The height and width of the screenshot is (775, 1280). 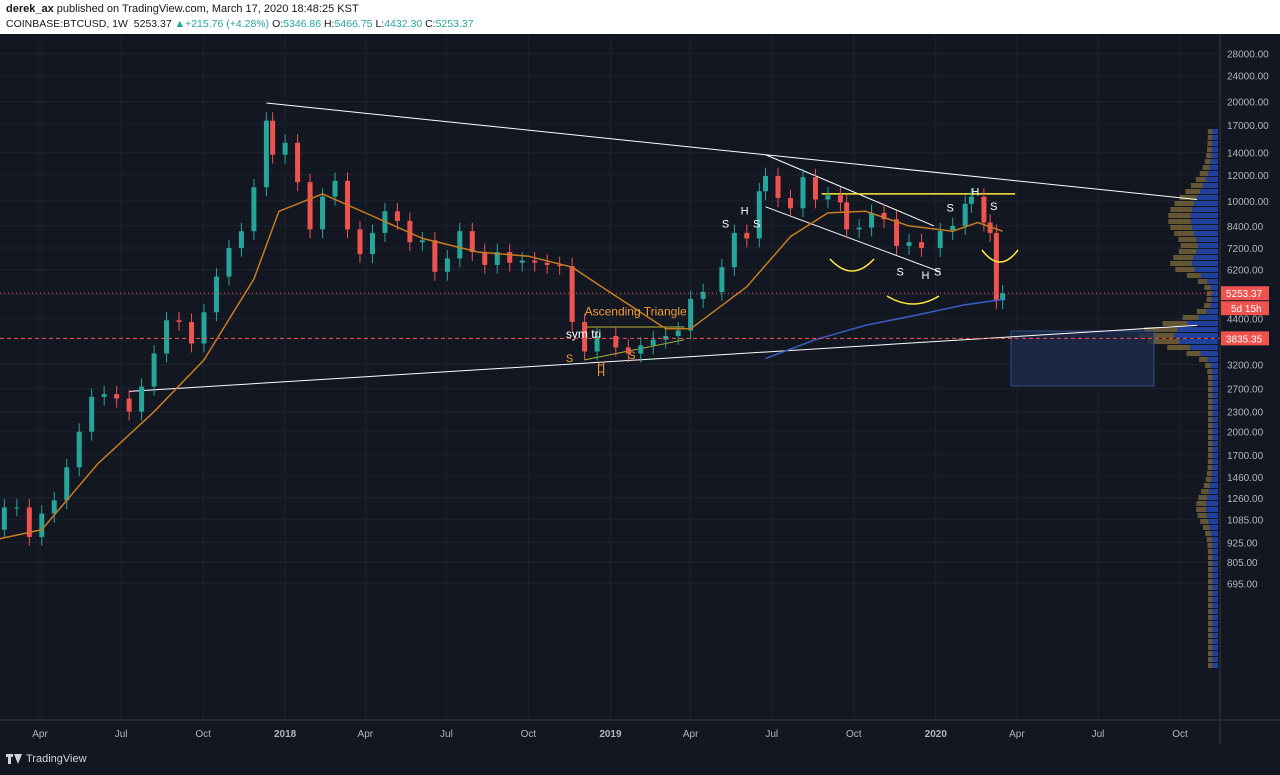 I want to click on last-price: 5253.37, so click(x=152, y=24).